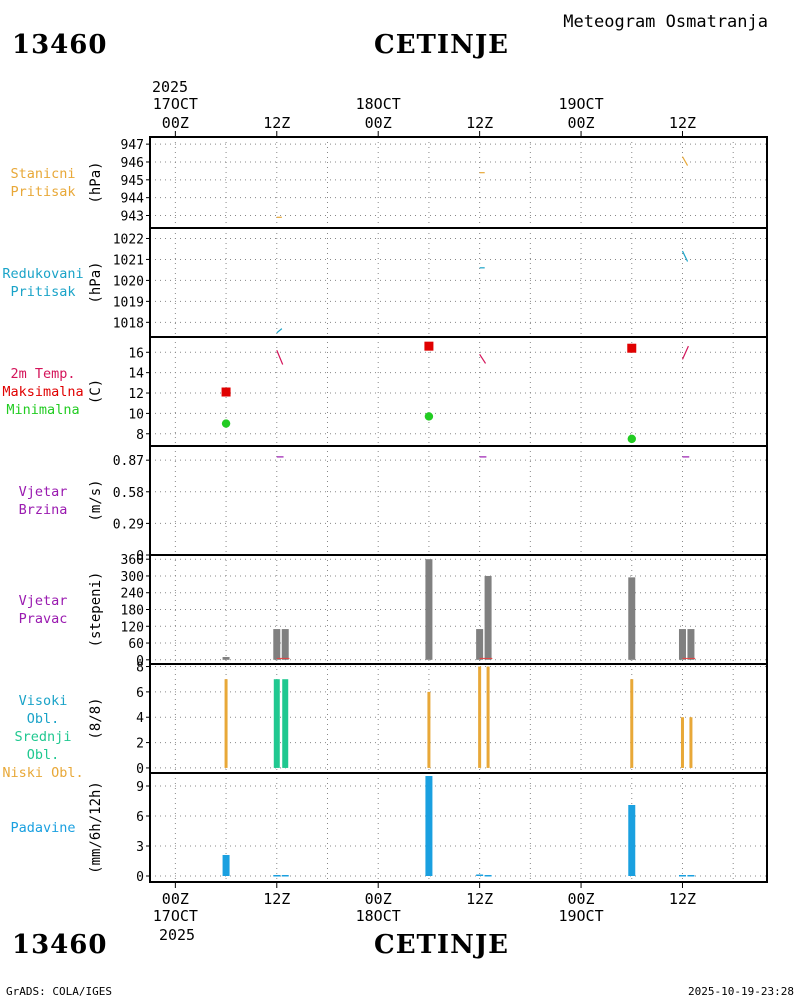  Describe the element at coordinates (136, 414) in the screenshot. I see `y-tick-label: 10` at that location.